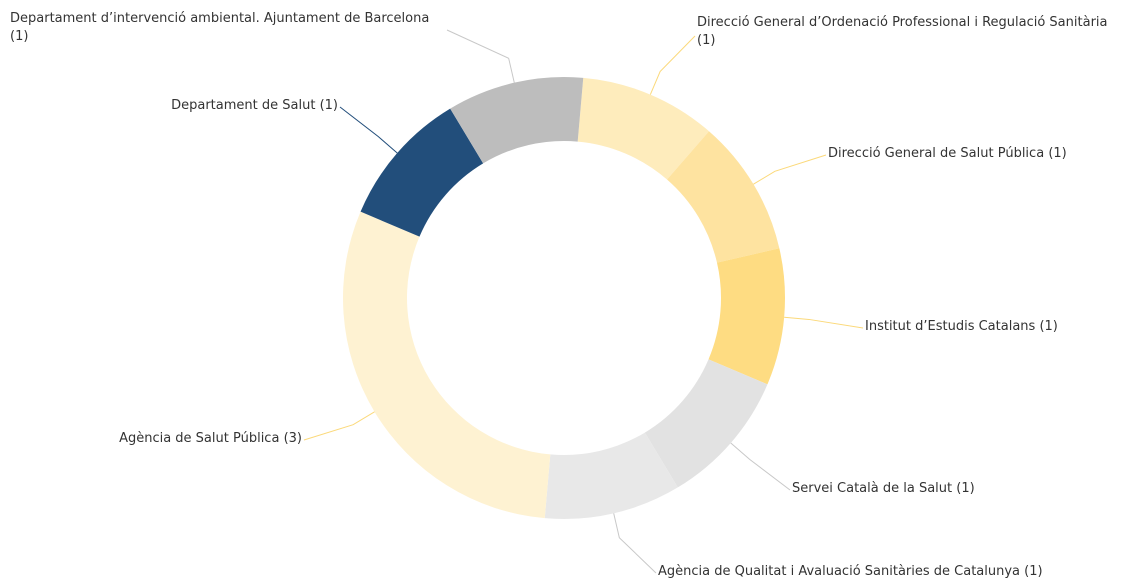  Describe the element at coordinates (872, 488) in the screenshot. I see `label-name: Servei Català de la Salut` at that location.